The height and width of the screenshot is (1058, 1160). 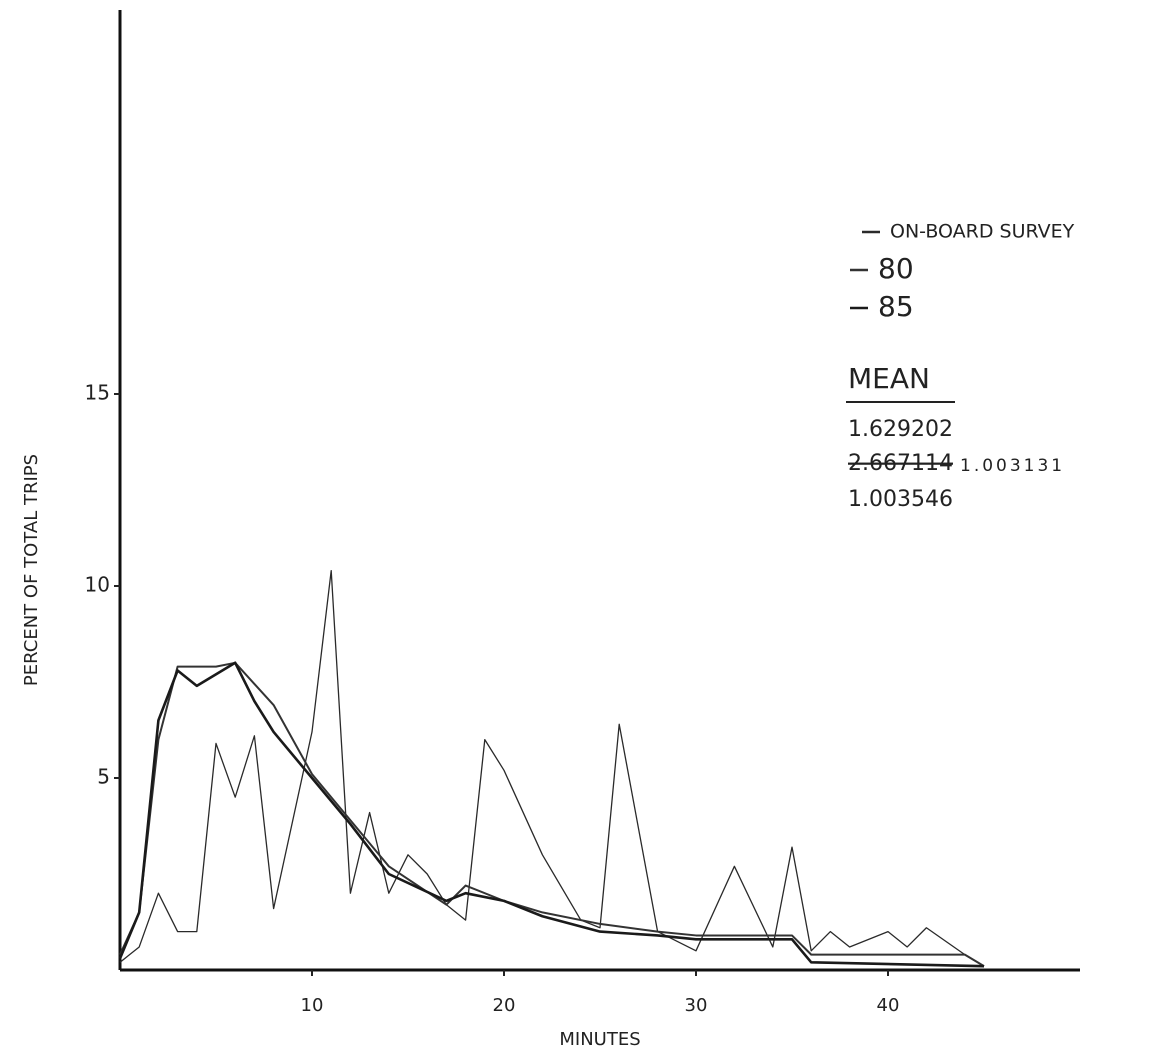 What do you see at coordinates (982, 232) in the screenshot?
I see `legend-label: ON-BOARD SURVEY` at bounding box center [982, 232].